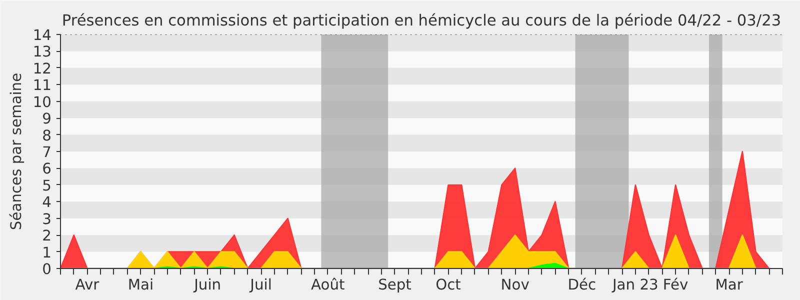 The height and width of the screenshot is (300, 800). What do you see at coordinates (47, 152) in the screenshot?
I see `y-tick-label: 7` at bounding box center [47, 152].